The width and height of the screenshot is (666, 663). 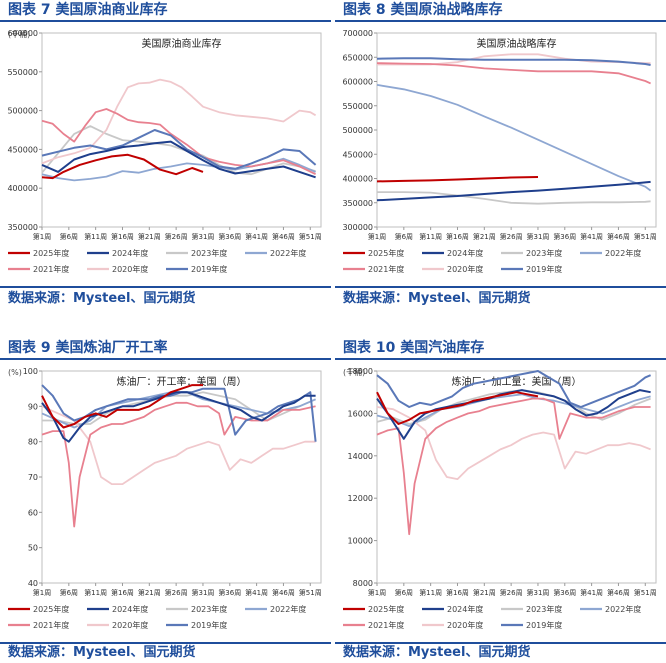 I want to click on series-line-2023-, so click(x=514, y=198).